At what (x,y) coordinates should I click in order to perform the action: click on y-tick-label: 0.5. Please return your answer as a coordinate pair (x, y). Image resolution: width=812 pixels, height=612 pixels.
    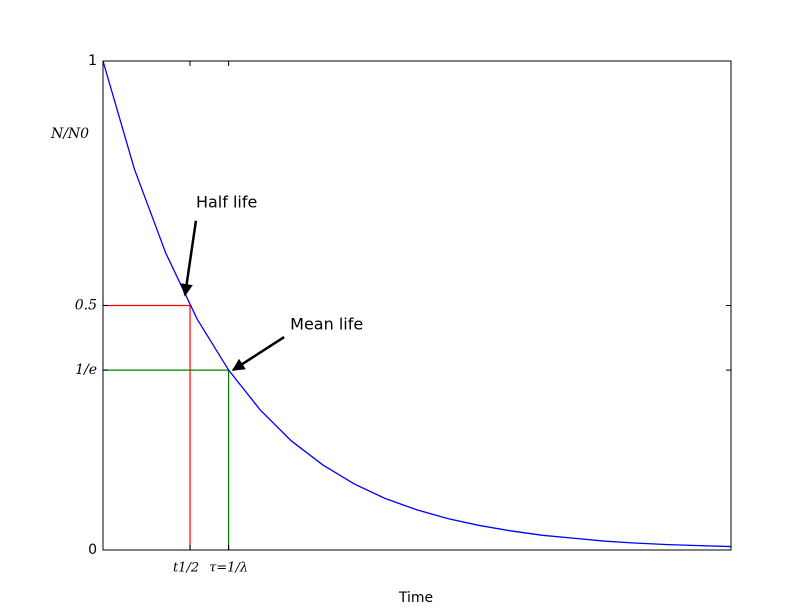
    Looking at the image, I should click on (86, 306).